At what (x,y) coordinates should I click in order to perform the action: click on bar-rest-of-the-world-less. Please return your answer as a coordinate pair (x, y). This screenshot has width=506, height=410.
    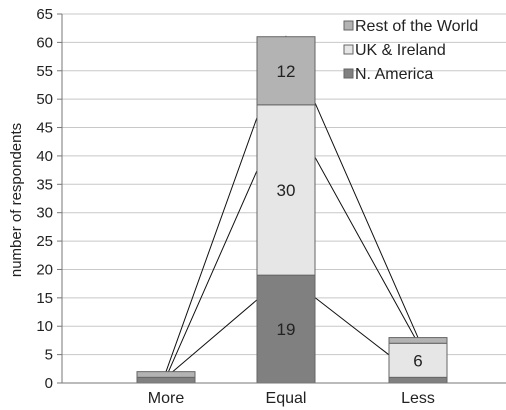
    Looking at the image, I should click on (418, 340).